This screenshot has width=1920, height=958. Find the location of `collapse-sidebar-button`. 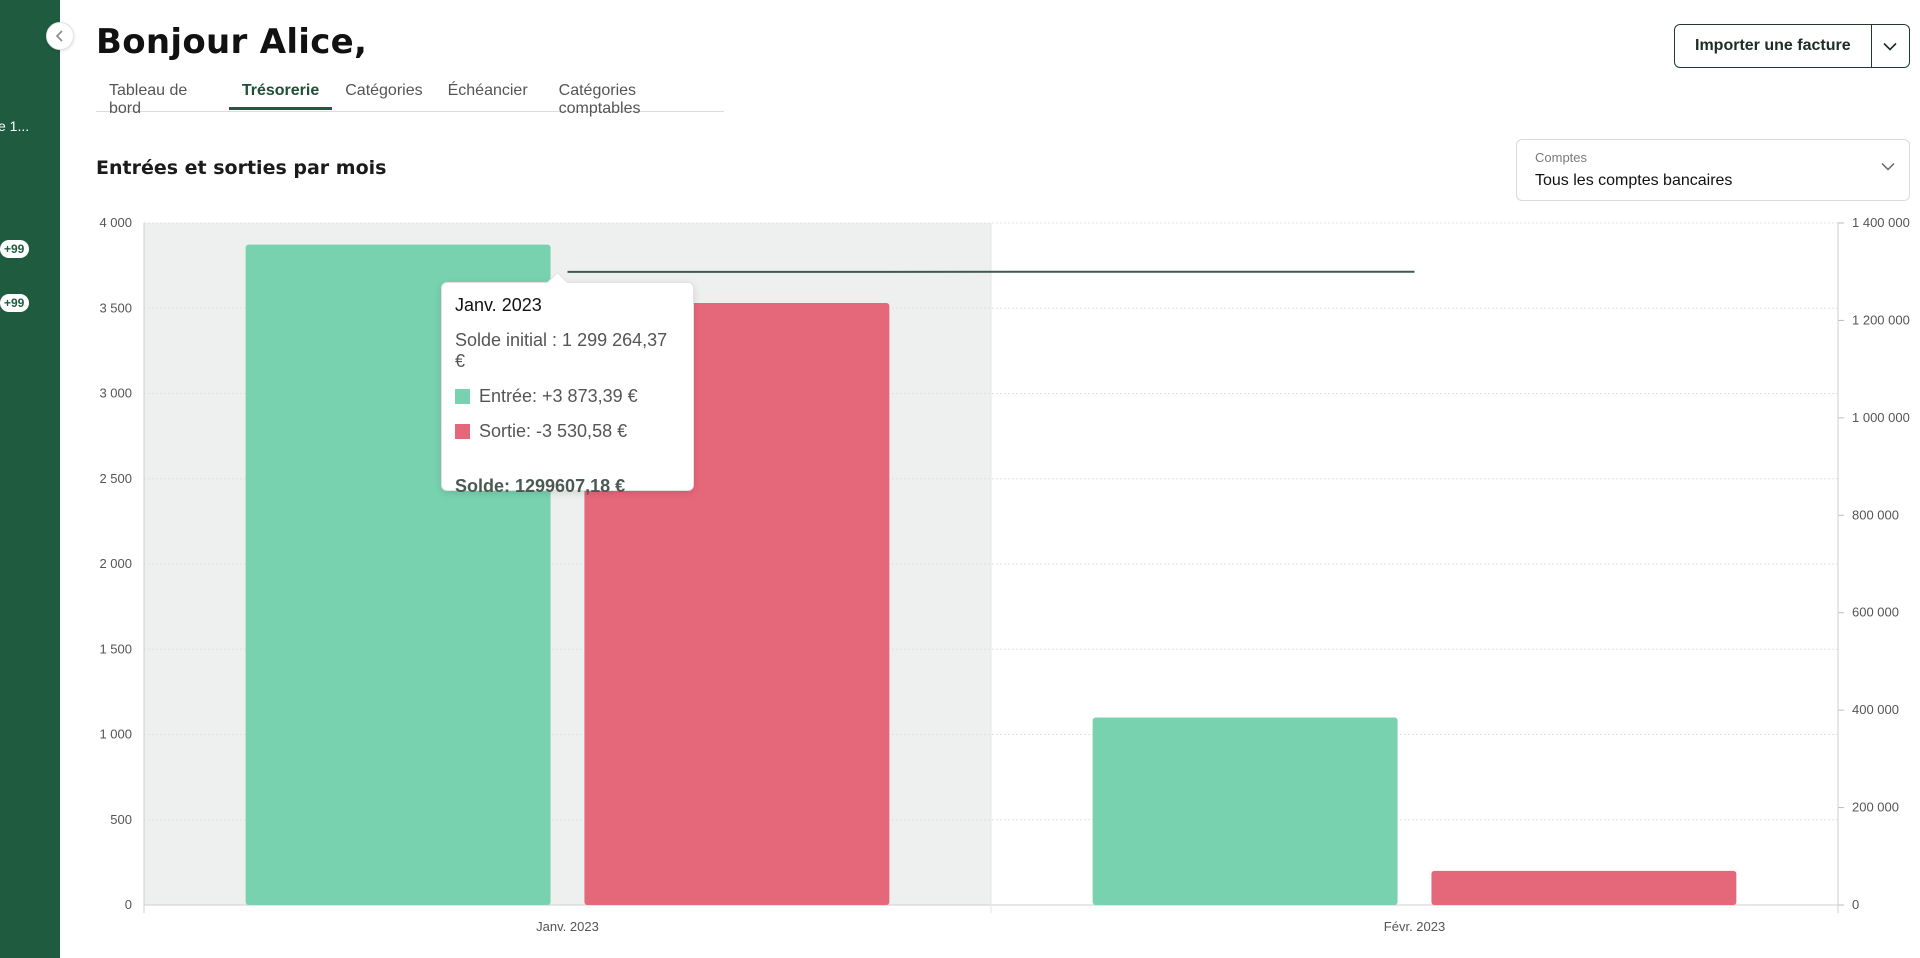

collapse-sidebar-button is located at coordinates (60, 36).